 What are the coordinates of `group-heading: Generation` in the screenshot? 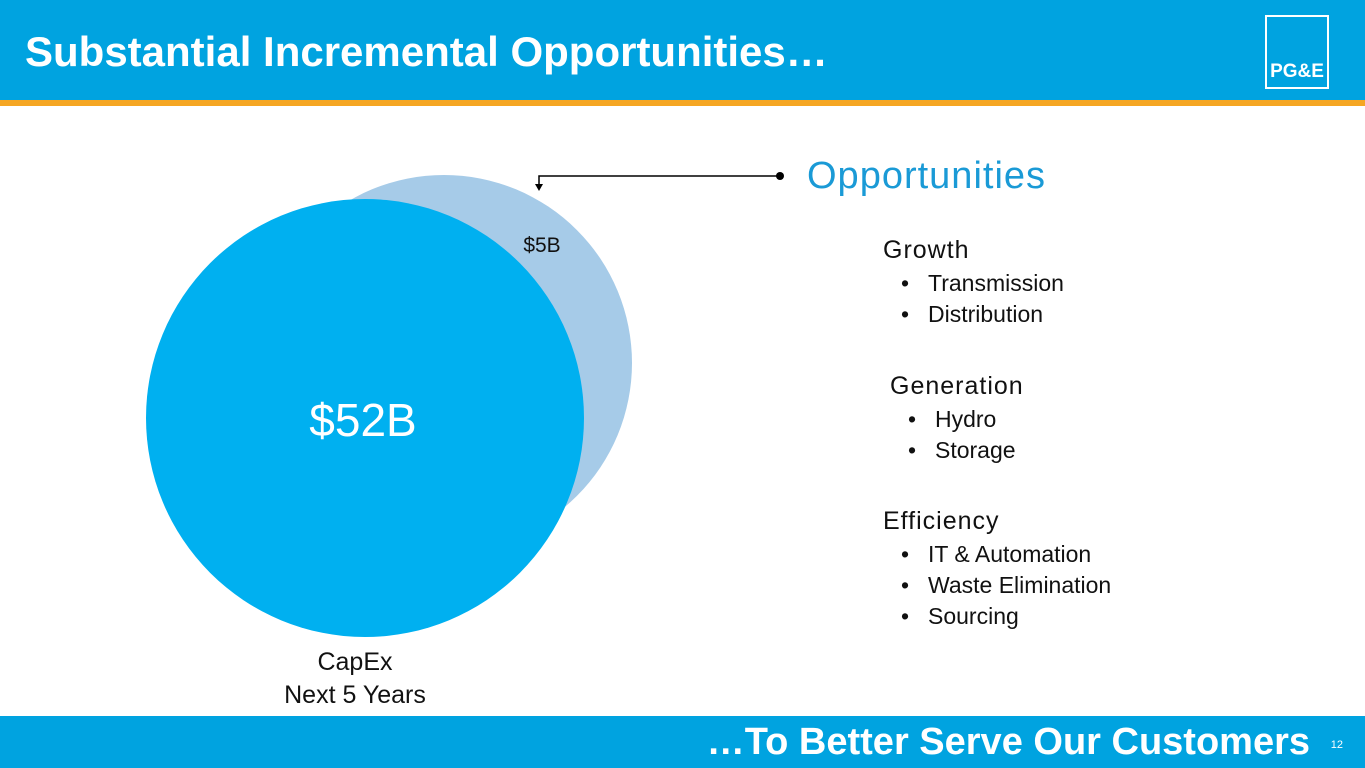 It's located at (957, 386).